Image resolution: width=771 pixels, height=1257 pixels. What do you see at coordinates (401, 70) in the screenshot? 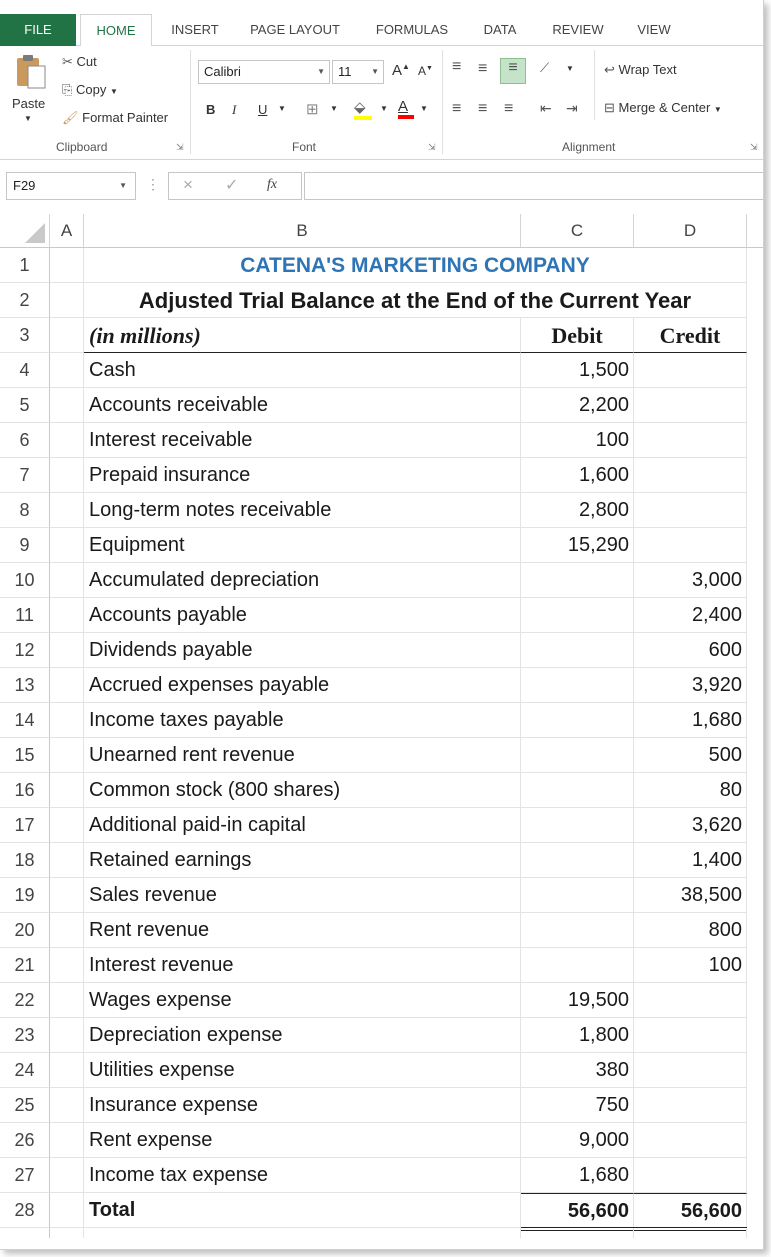
I see `grow-font-button: A▲` at bounding box center [401, 70].